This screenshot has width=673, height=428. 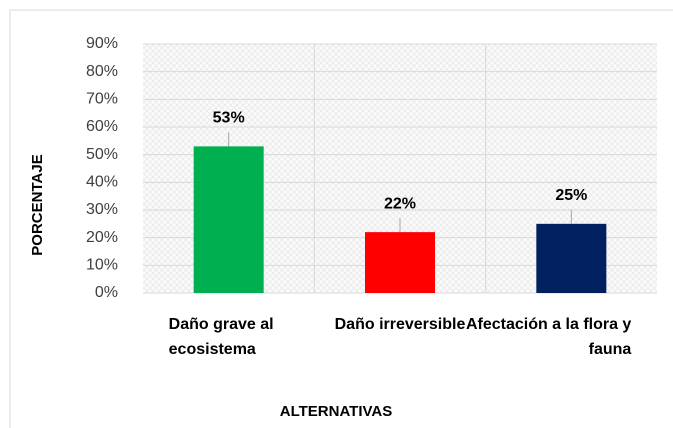 I want to click on x-axis-label: ALTERNATIVAS, so click(x=336, y=411).